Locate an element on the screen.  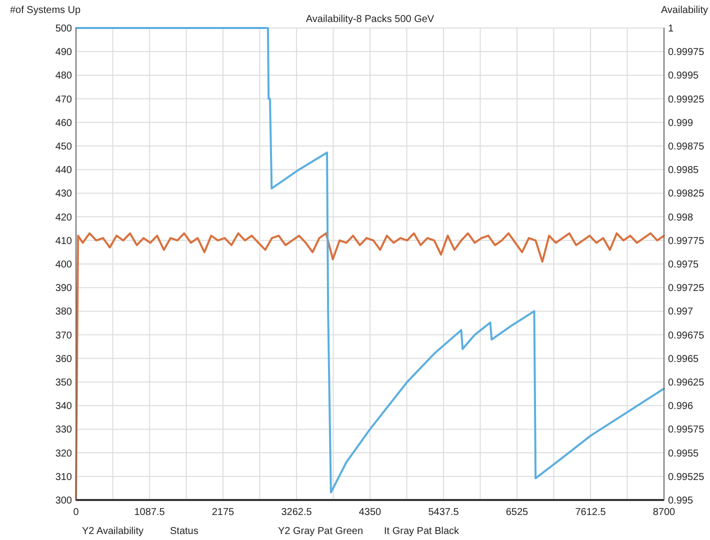
y2-tick-label: 0.997 is located at coordinates (681, 312).